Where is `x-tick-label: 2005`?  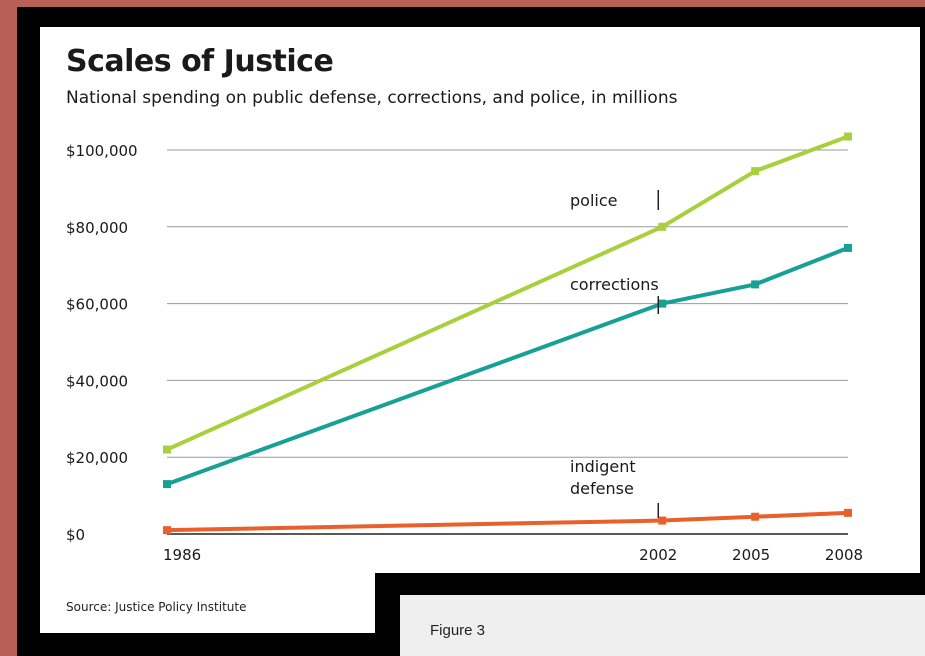 x-tick-label: 2005 is located at coordinates (751, 555).